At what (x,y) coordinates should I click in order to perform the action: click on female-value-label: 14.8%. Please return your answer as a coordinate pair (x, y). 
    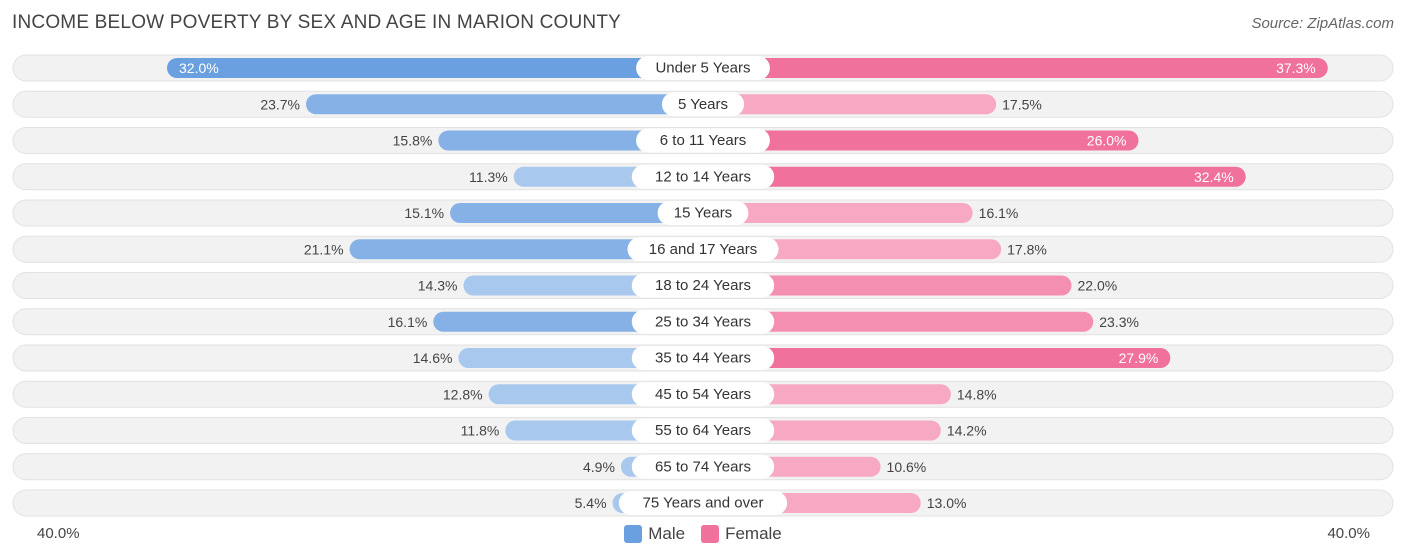
    Looking at the image, I should click on (977, 394).